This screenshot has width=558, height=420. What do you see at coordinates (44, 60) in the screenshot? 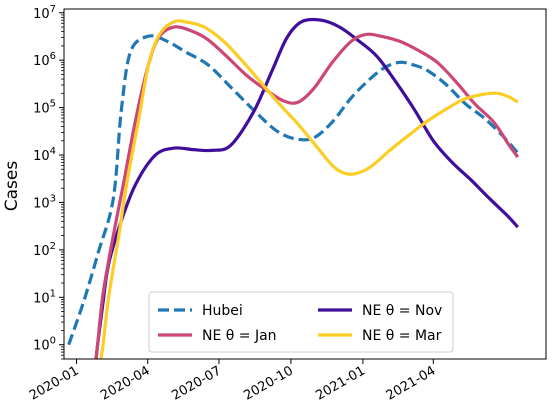
I see `y-tick-label: 10⁶` at bounding box center [44, 60].